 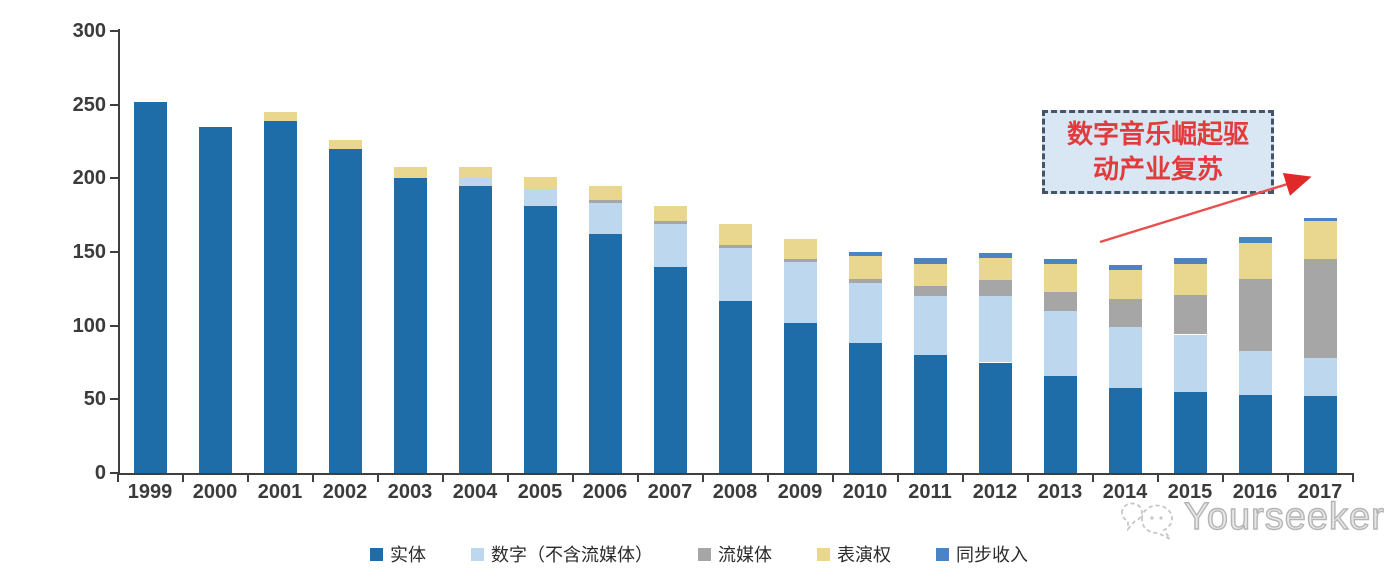 What do you see at coordinates (89, 252) in the screenshot?
I see `y-tick-label: 150` at bounding box center [89, 252].